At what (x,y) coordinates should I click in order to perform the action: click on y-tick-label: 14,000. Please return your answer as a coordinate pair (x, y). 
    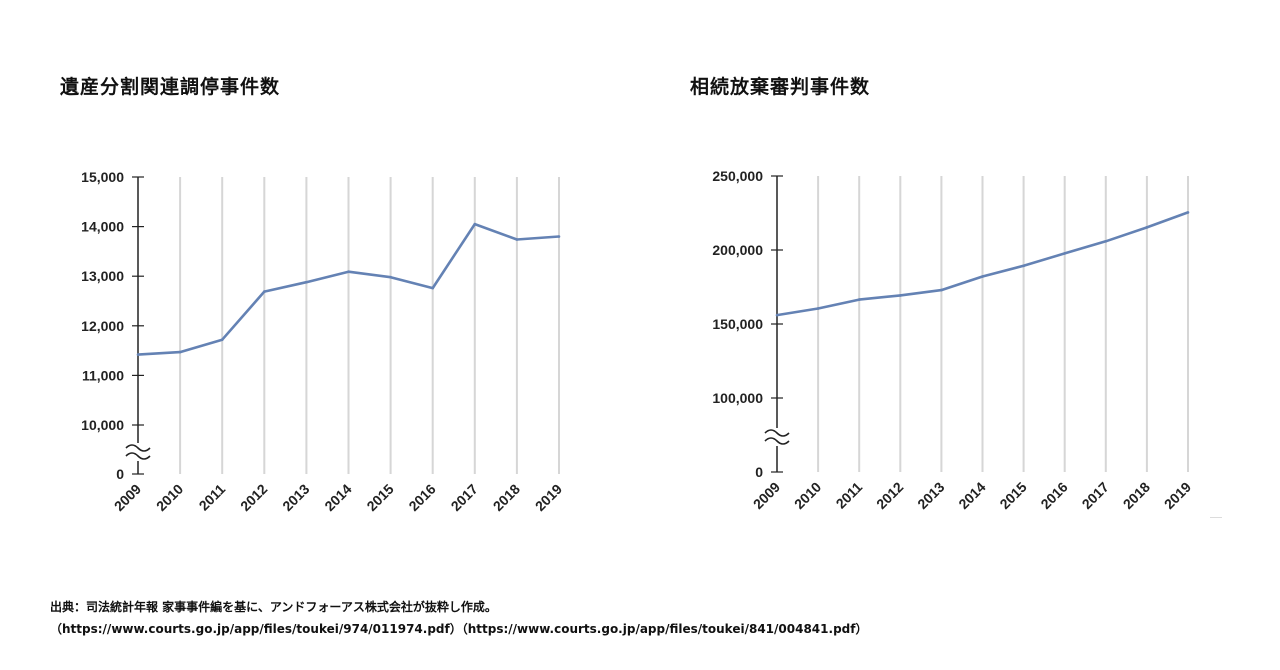
    Looking at the image, I should click on (102, 227).